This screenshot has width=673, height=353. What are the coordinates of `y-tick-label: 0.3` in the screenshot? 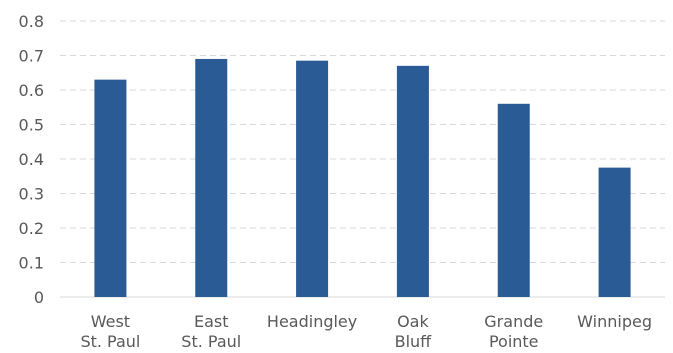 It's located at (31, 194).